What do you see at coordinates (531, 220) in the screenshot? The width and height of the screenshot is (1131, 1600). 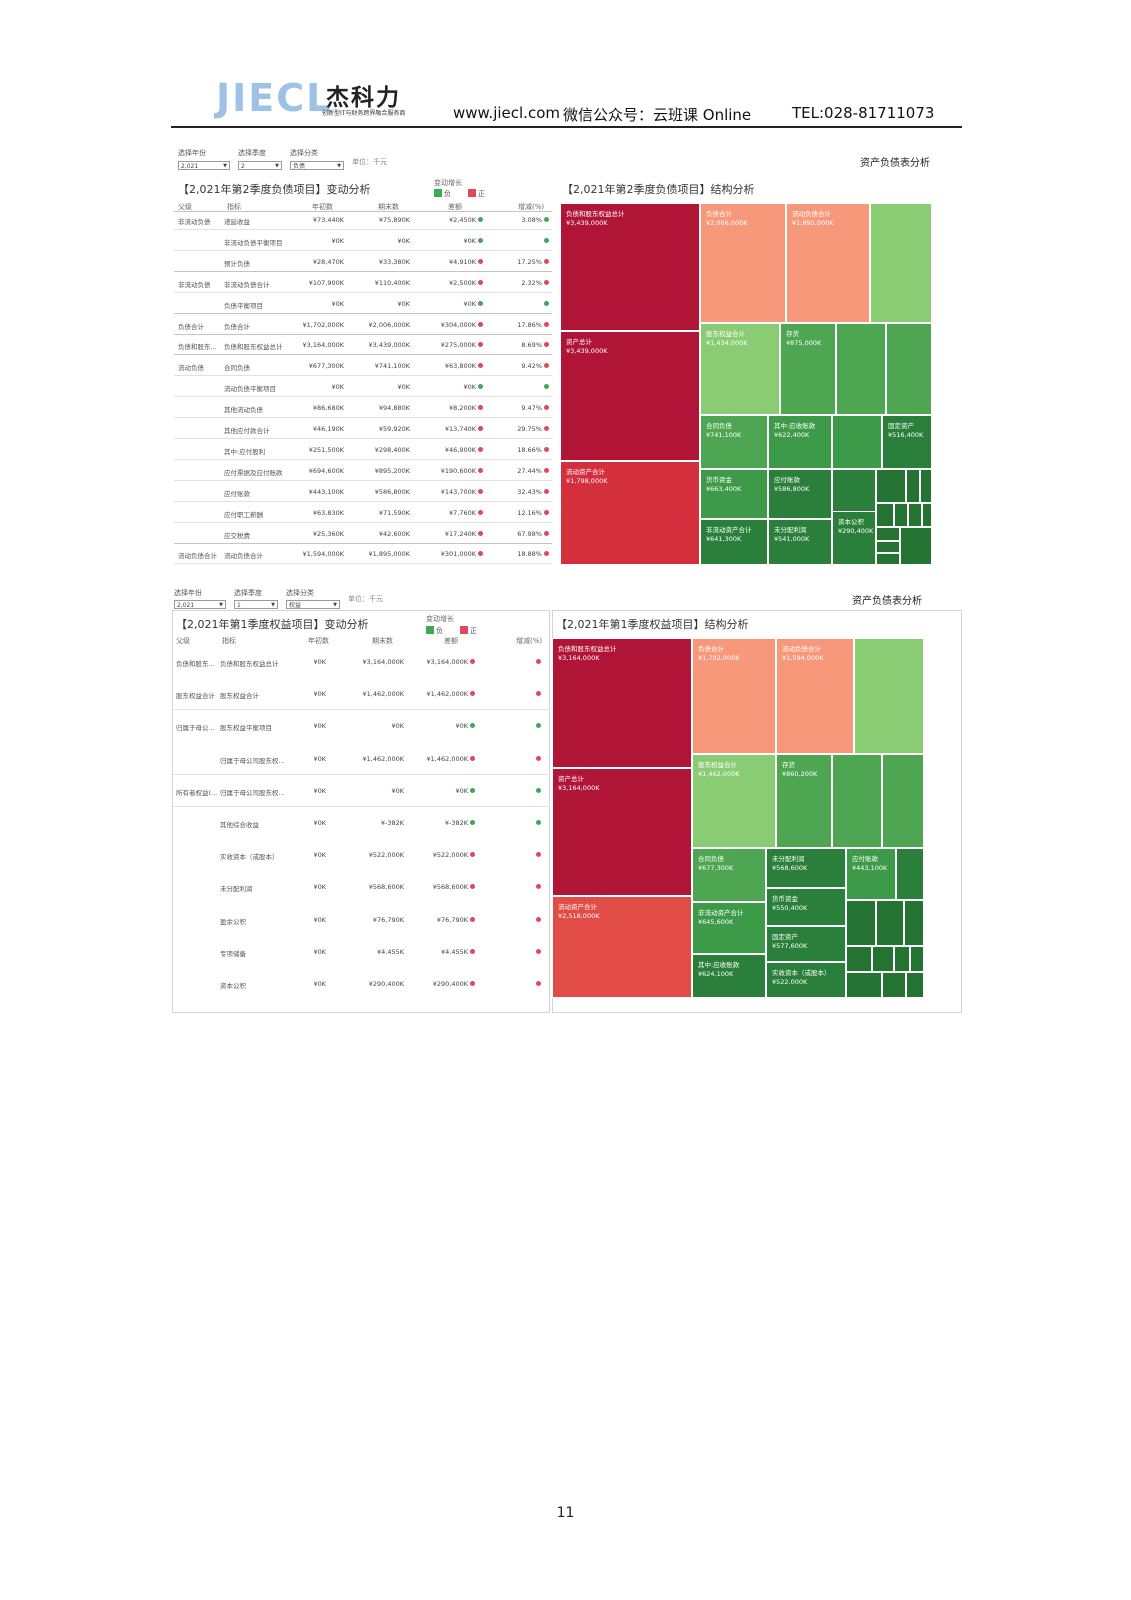 I see `row-pct-value: 3.08%` at bounding box center [531, 220].